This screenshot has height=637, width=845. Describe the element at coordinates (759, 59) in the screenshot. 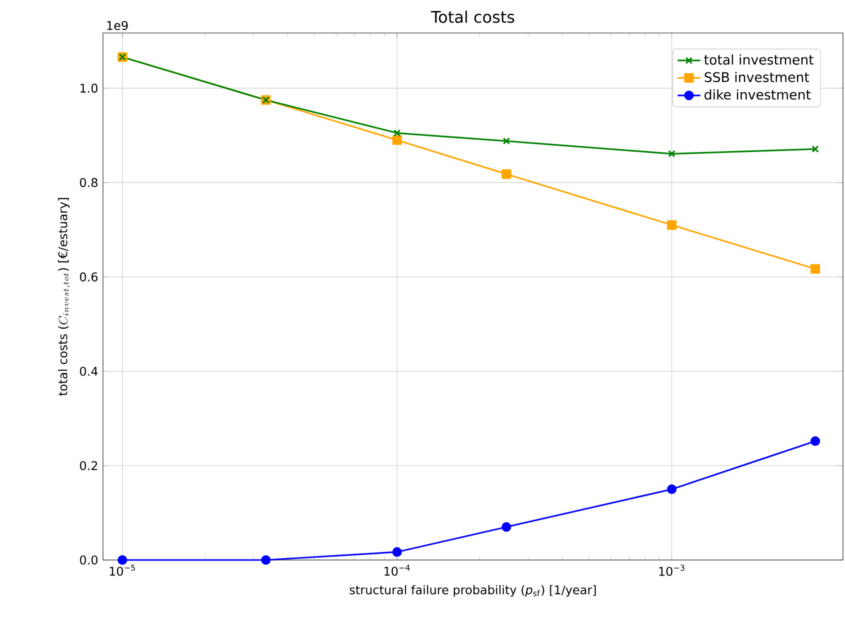

I see `legend-label: total investment` at that location.